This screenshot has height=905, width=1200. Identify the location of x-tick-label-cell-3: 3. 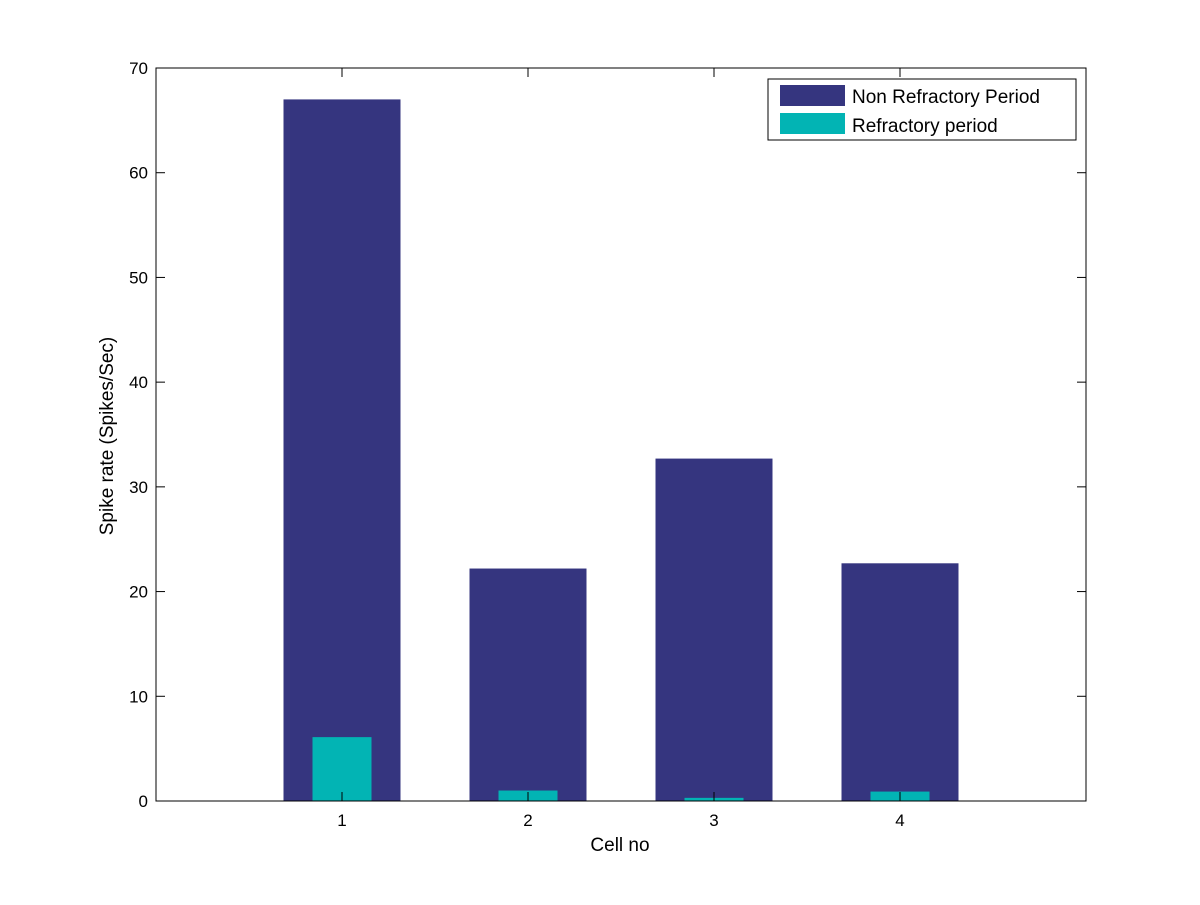
(713, 820).